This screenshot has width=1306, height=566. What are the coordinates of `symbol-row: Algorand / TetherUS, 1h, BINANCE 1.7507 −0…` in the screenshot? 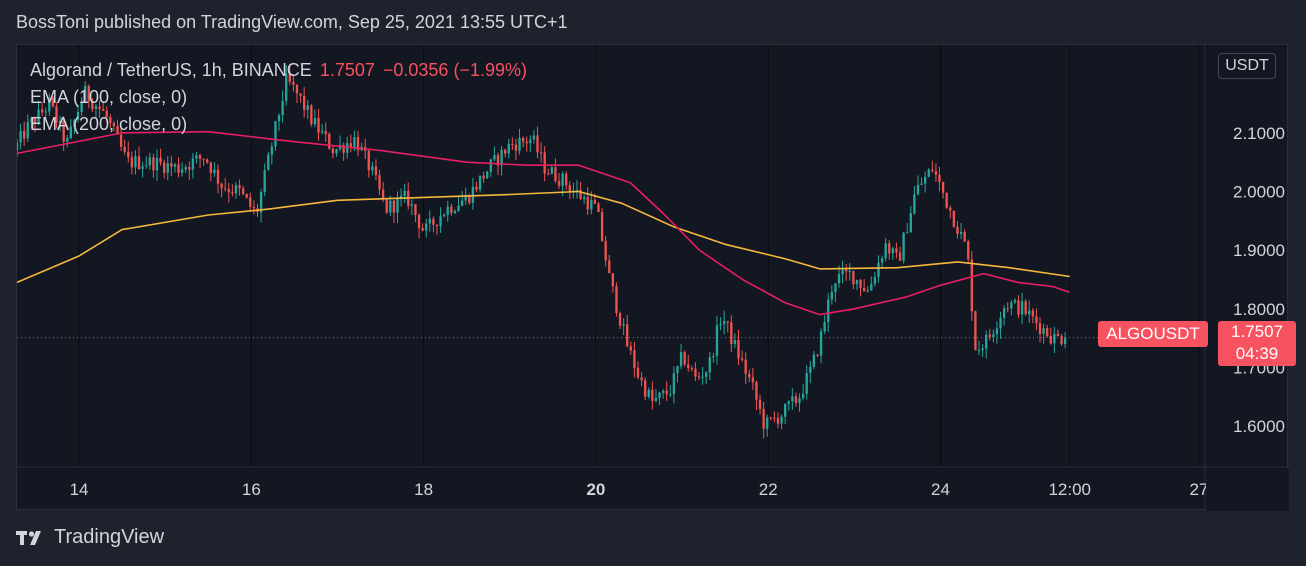 It's located at (278, 70).